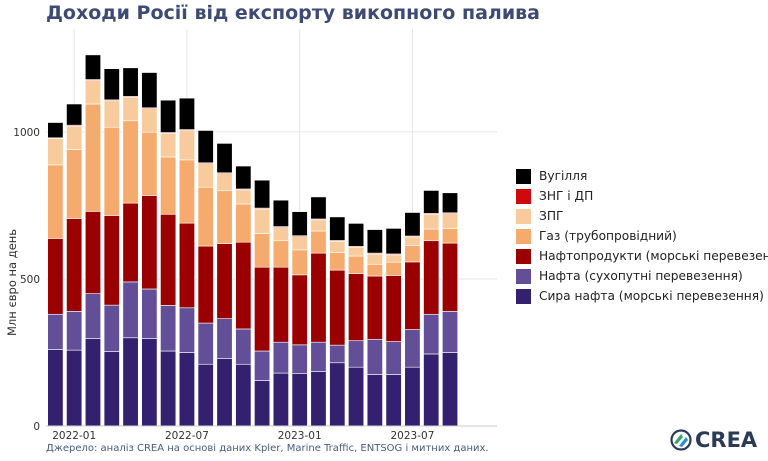  What do you see at coordinates (642, 216) in the screenshot?
I see `legend-item: ЗПГ` at bounding box center [642, 216].